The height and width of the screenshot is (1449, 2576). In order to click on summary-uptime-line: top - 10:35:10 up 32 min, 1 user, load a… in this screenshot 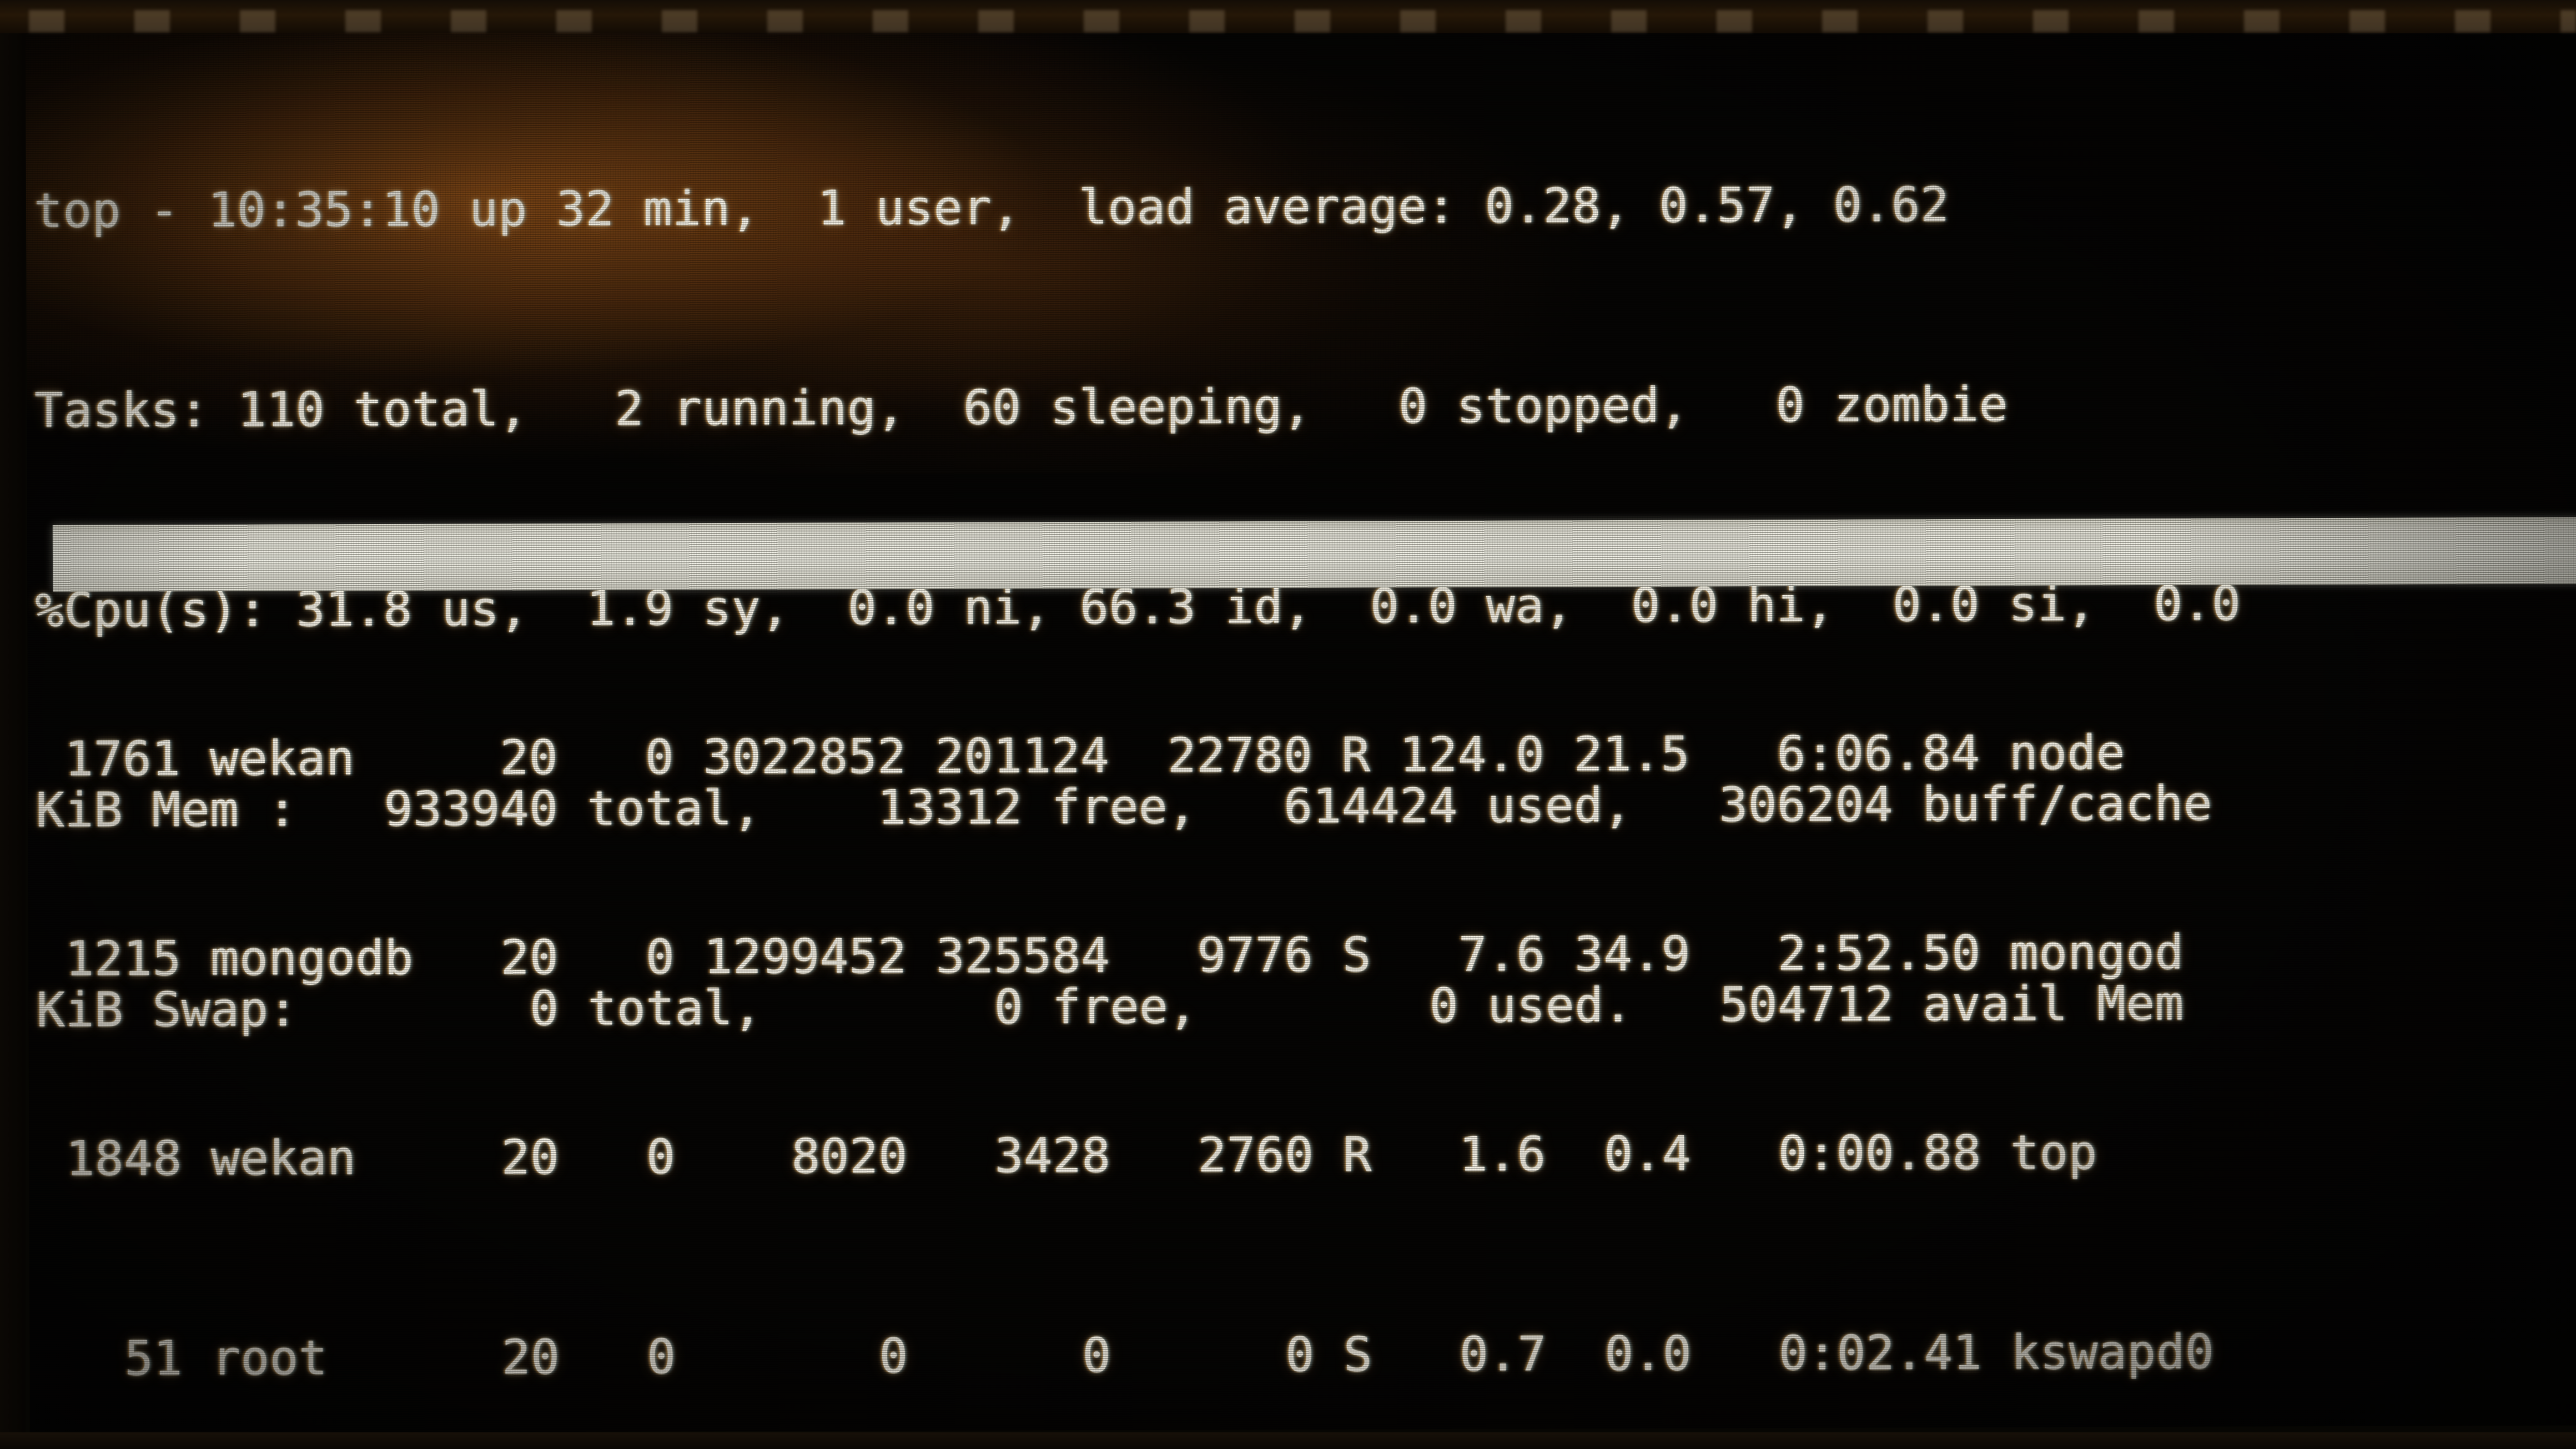, I will do `click(991, 208)`.